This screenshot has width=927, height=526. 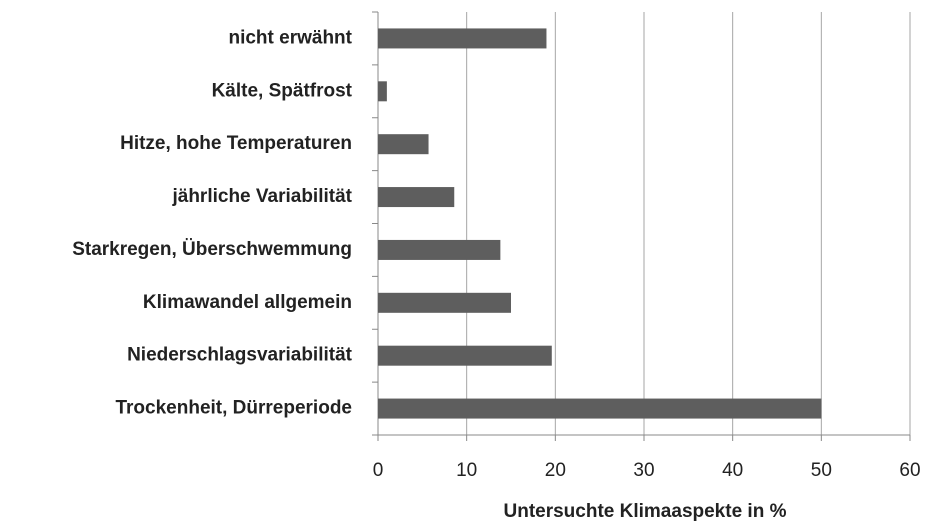 I want to click on x-axis-title: Untersuchte Klimaaspekte in %, so click(x=645, y=511).